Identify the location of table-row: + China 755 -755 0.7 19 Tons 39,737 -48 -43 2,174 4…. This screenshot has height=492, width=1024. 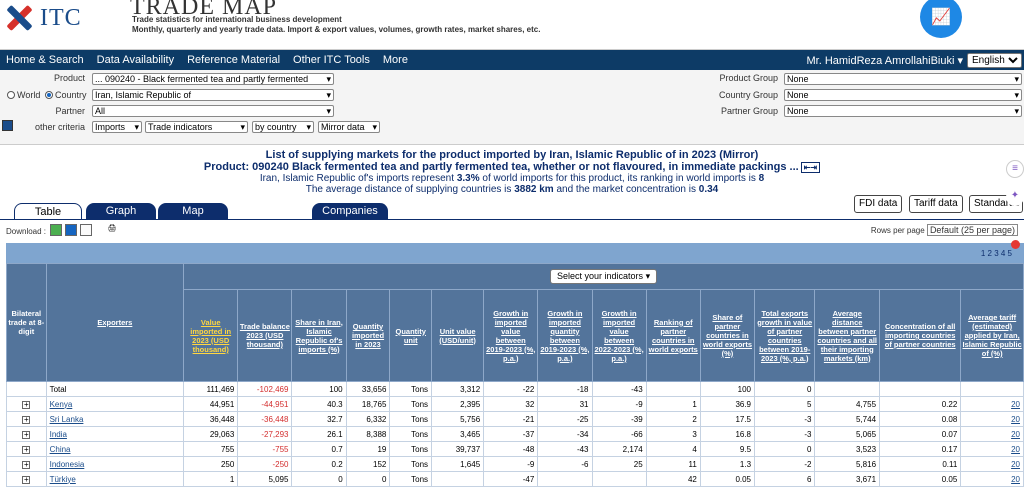
(515, 449).